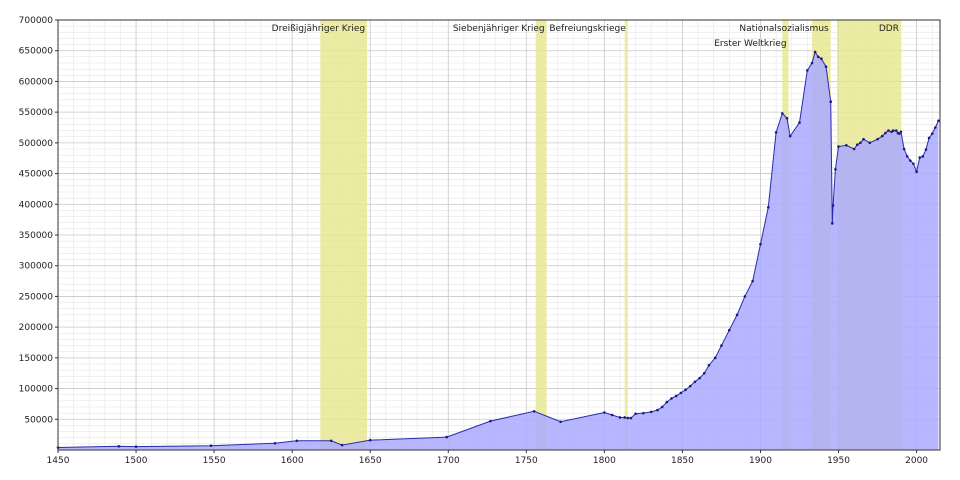 This screenshot has width=960, height=480. Describe the element at coordinates (36, 359) in the screenshot. I see `y-tick-label: 150000` at that location.